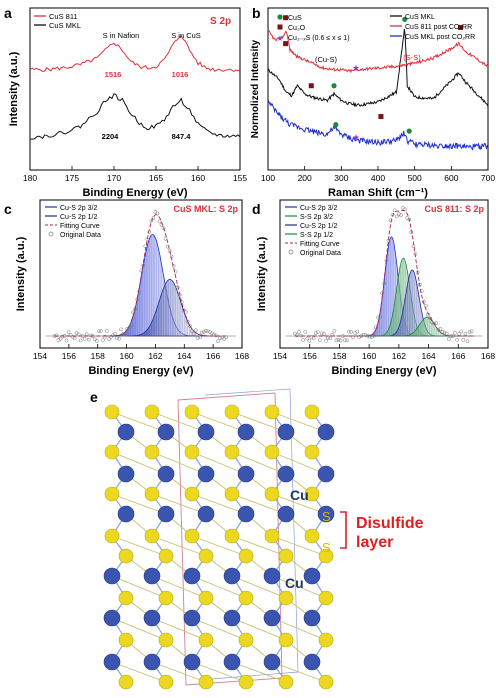  Describe the element at coordinates (458, 356) in the screenshot. I see `panel-d-xtick-label-6: 166` at that location.